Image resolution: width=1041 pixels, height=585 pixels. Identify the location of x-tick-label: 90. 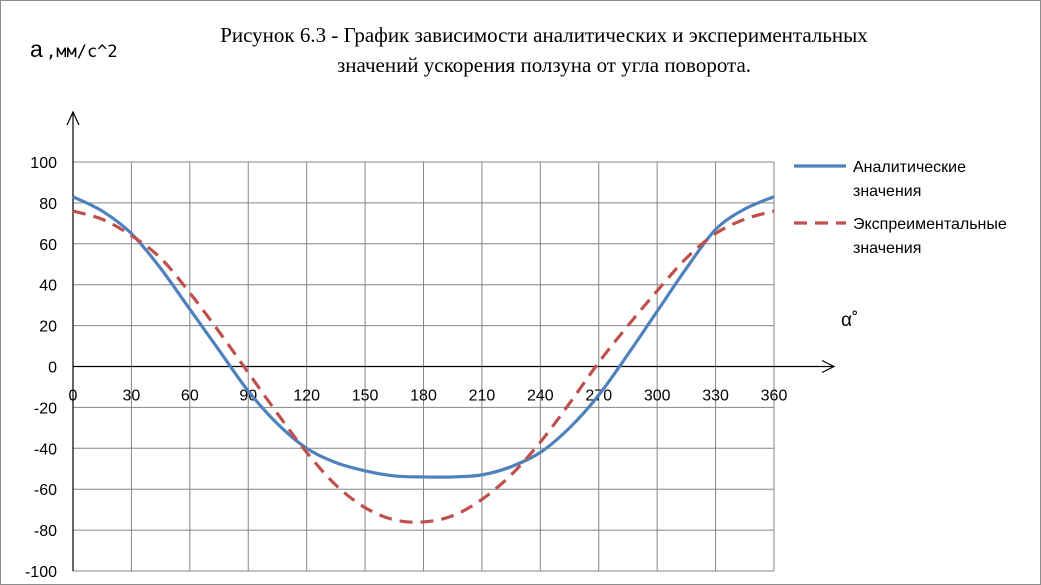
(248, 396).